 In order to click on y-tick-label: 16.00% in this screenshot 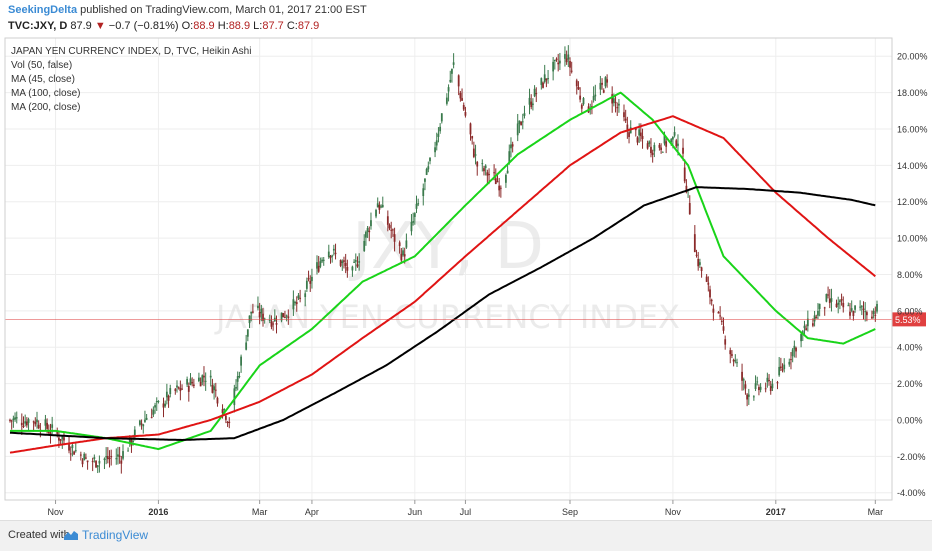, I will do `click(912, 129)`.